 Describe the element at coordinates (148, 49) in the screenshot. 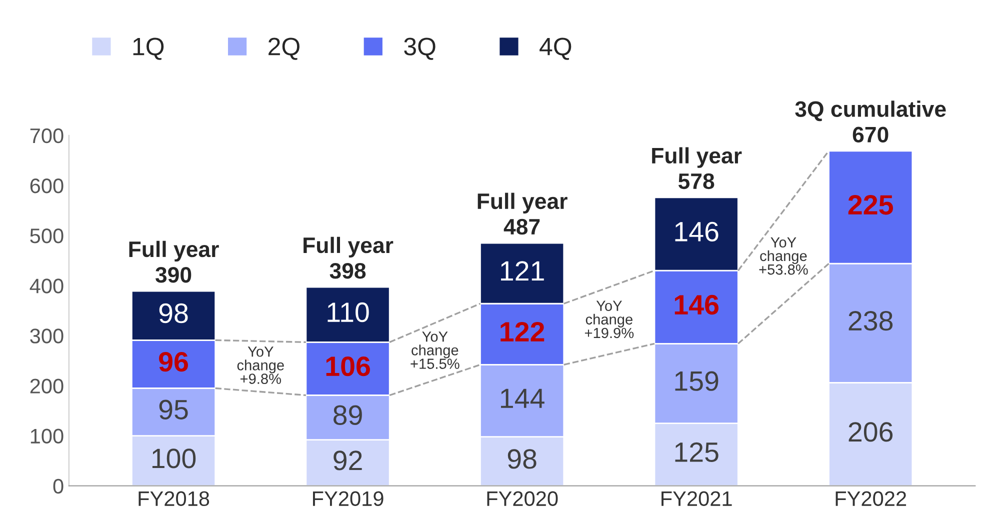

I see `legend-label: 1Q` at that location.